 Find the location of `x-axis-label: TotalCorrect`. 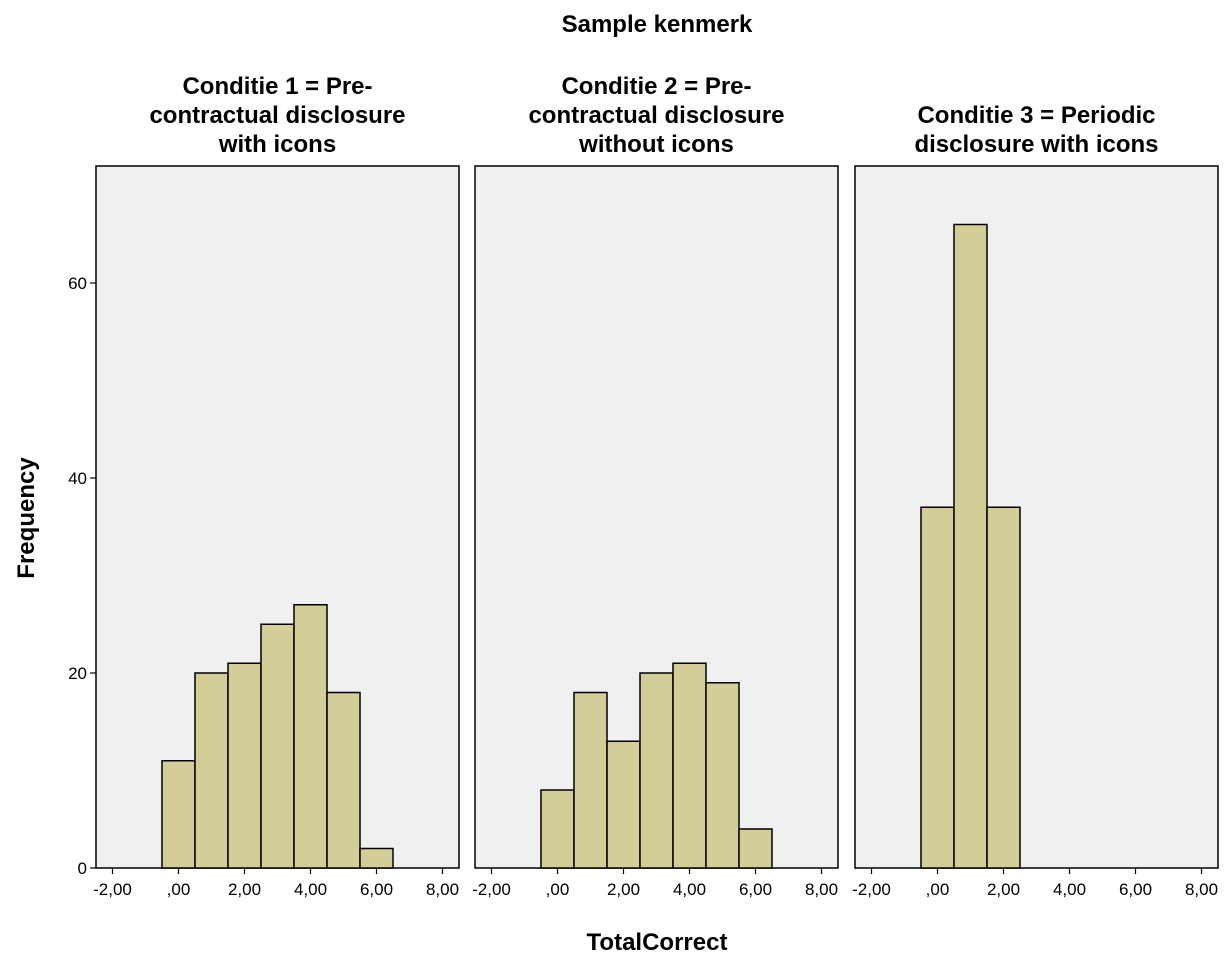

x-axis-label: TotalCorrect is located at coordinates (657, 942).